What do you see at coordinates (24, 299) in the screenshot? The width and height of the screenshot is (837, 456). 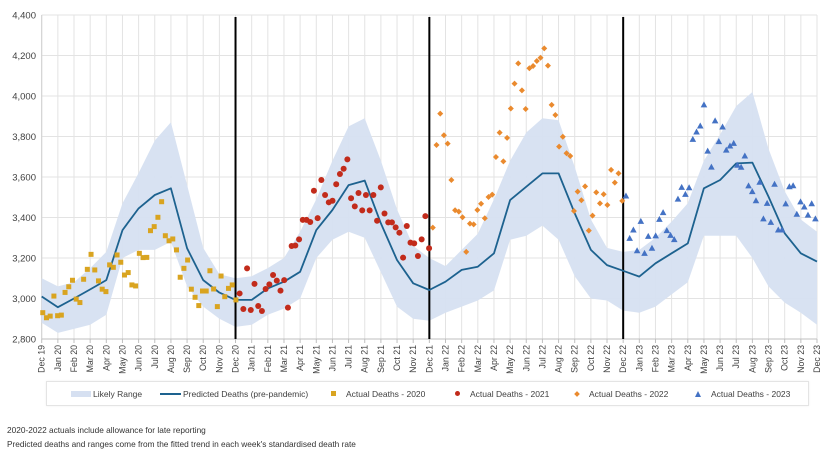 I see `y-tick-label: 3,000` at bounding box center [24, 299].